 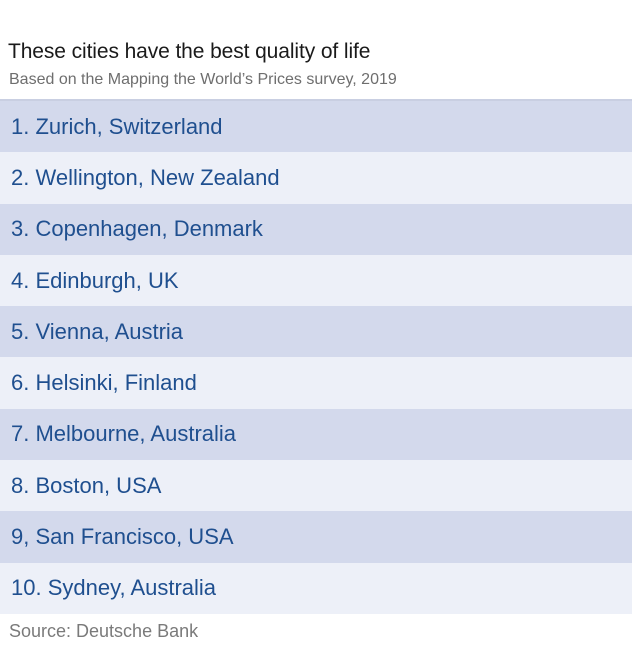 What do you see at coordinates (316, 229) in the screenshot?
I see `list-item-3: 3. Copenhagen, Denmark` at bounding box center [316, 229].